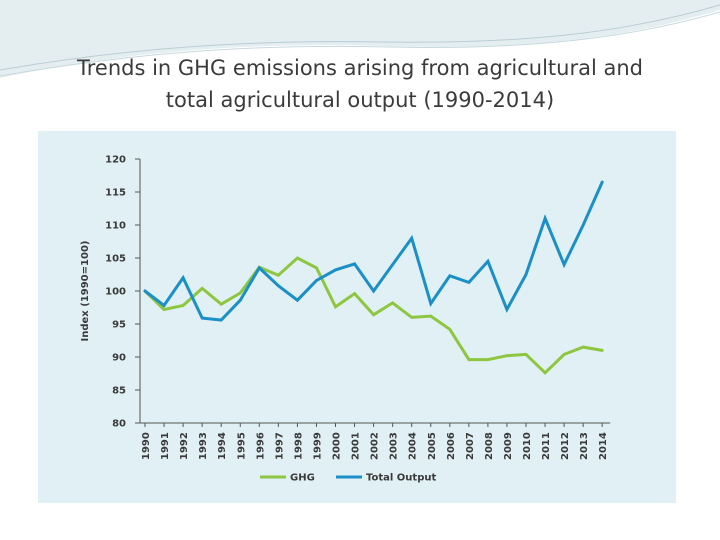 The height and width of the screenshot is (540, 720). What do you see at coordinates (119, 325) in the screenshot?
I see `y-tick-label: 95` at bounding box center [119, 325].